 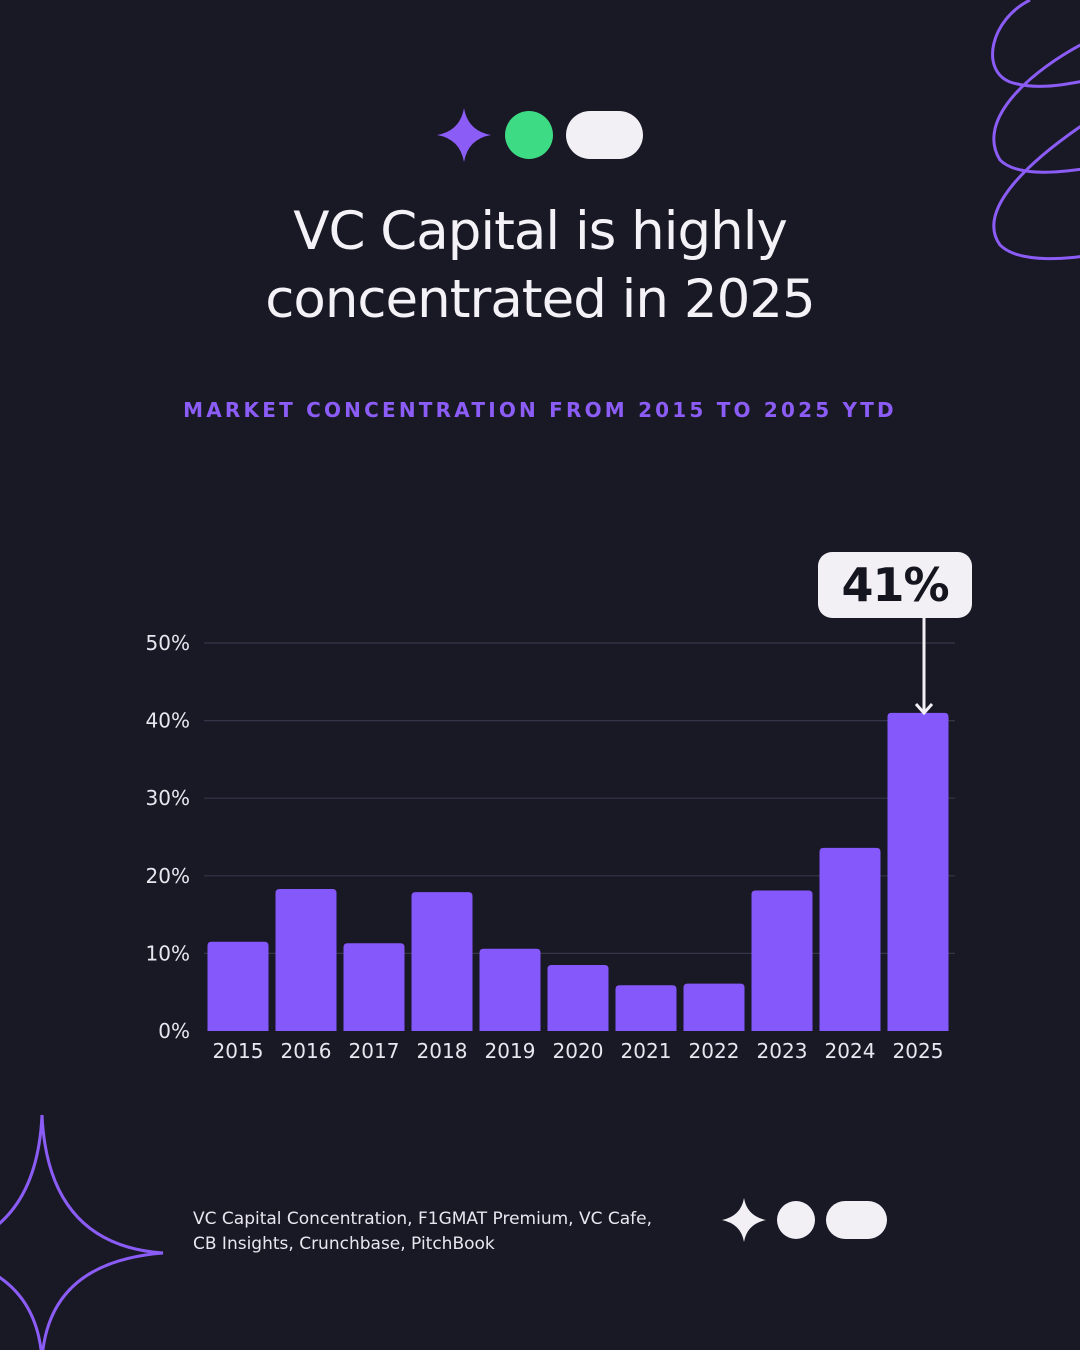 I want to click on x-tick-label: 2020, so click(x=578, y=1051).